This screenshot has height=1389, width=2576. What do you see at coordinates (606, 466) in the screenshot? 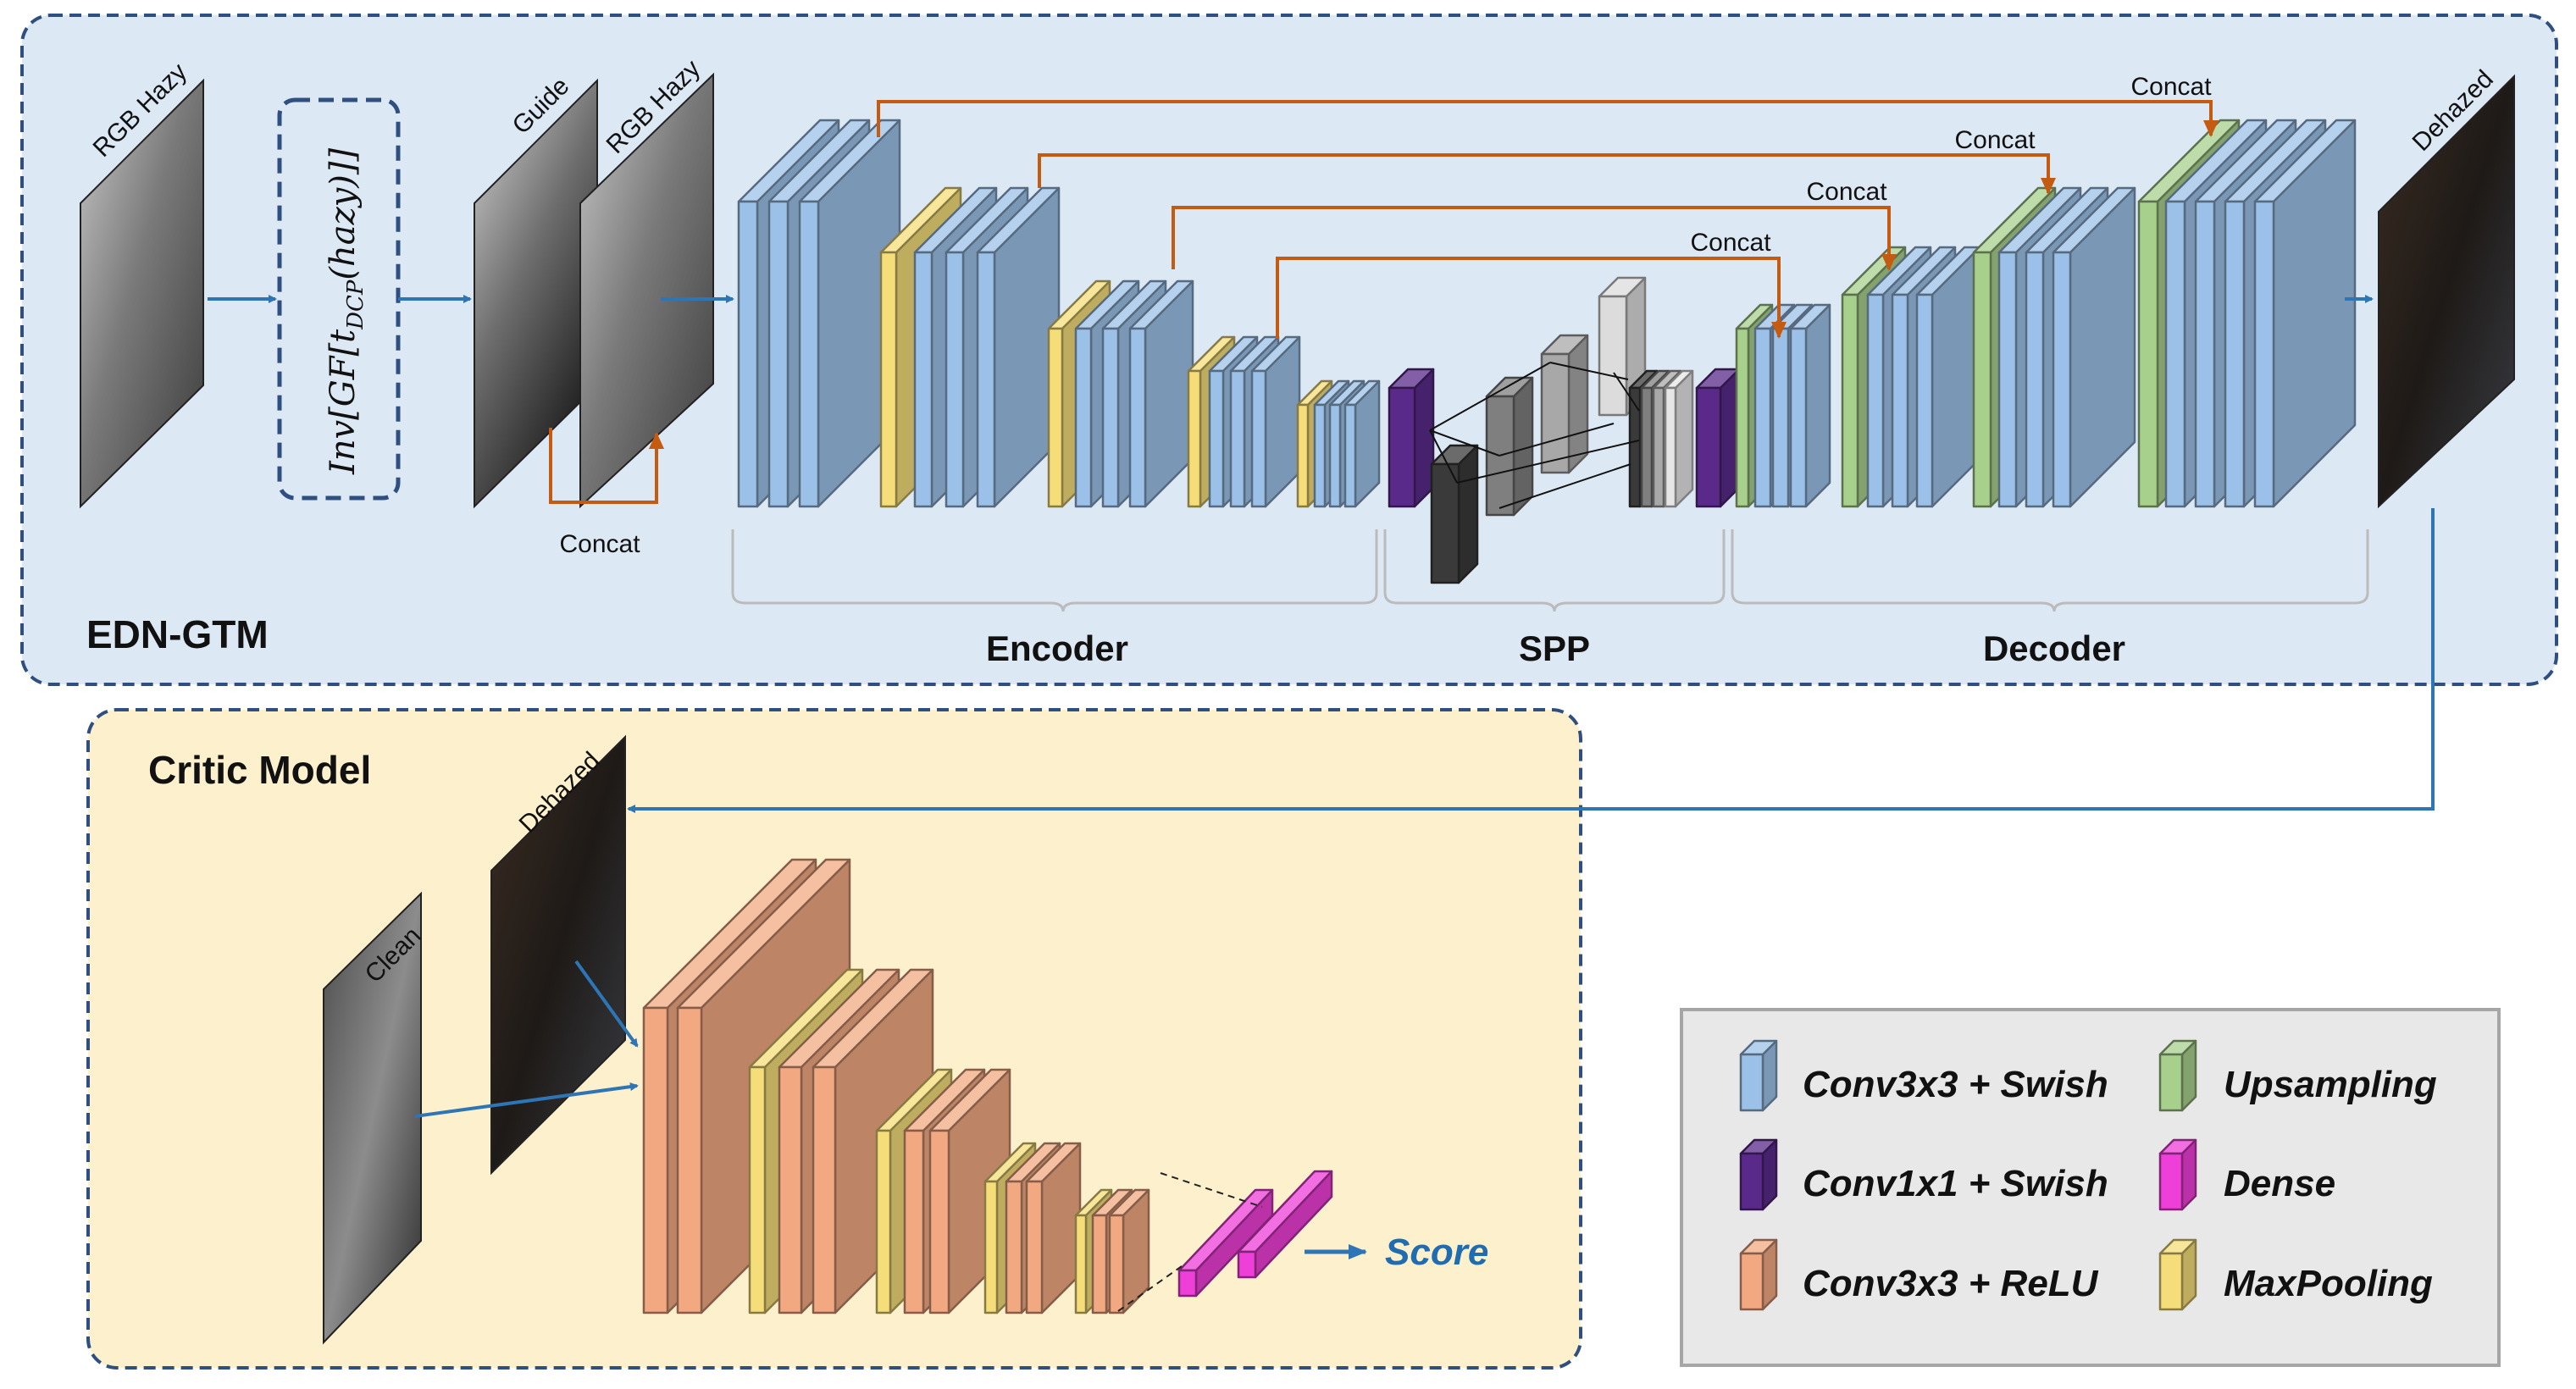
I see `concat-input-bracket` at bounding box center [606, 466].